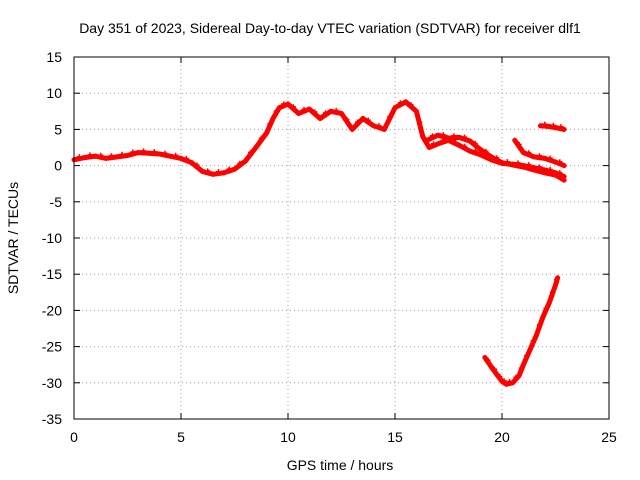 The width and height of the screenshot is (640, 480). Describe the element at coordinates (13, 238) in the screenshot. I see `y-axis-title: SDTVAR / TECUs` at that location.